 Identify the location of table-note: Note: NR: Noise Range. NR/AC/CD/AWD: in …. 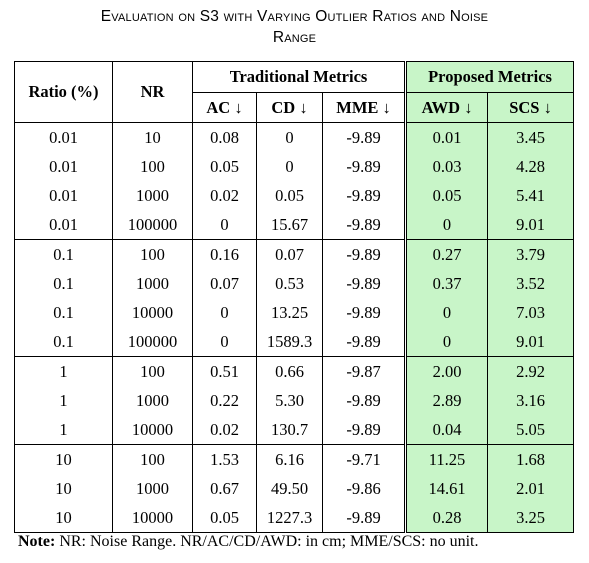
(248, 542).